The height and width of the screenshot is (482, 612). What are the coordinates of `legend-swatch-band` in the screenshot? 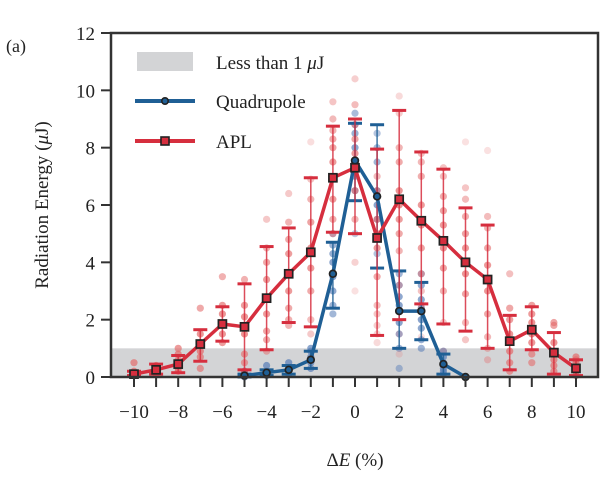 It's located at (165, 61).